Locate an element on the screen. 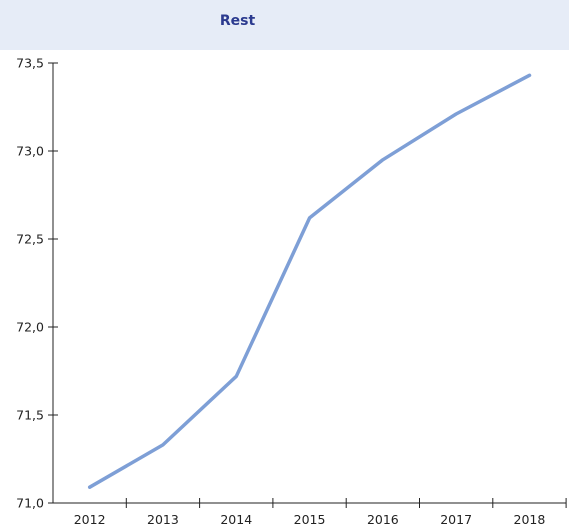  x-tick-label: 2013 is located at coordinates (163, 519).